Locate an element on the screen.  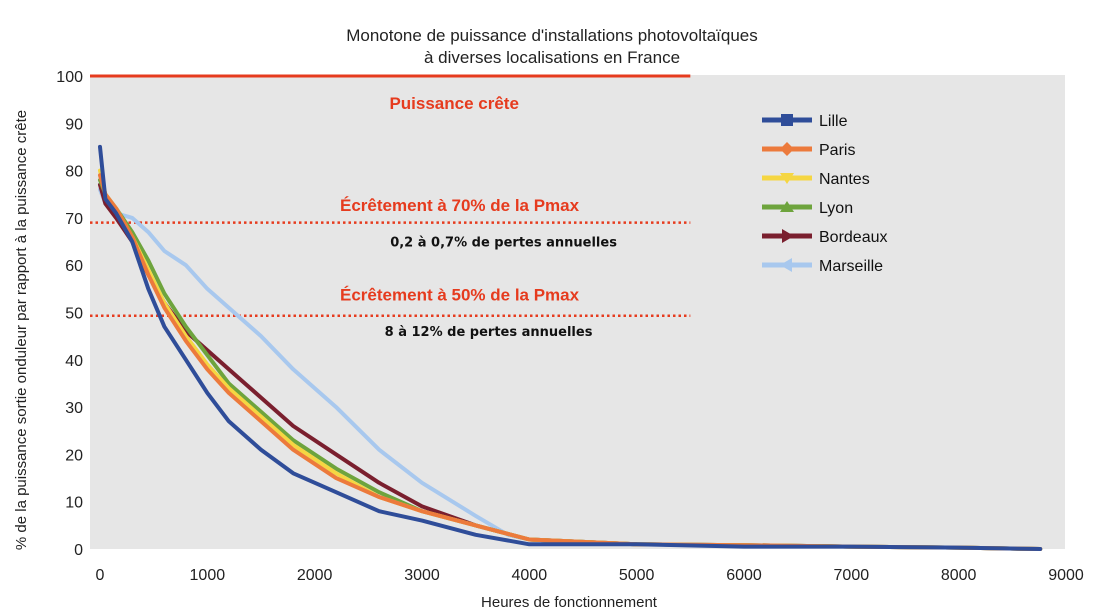
y-tick-label: 20 is located at coordinates (74, 455).